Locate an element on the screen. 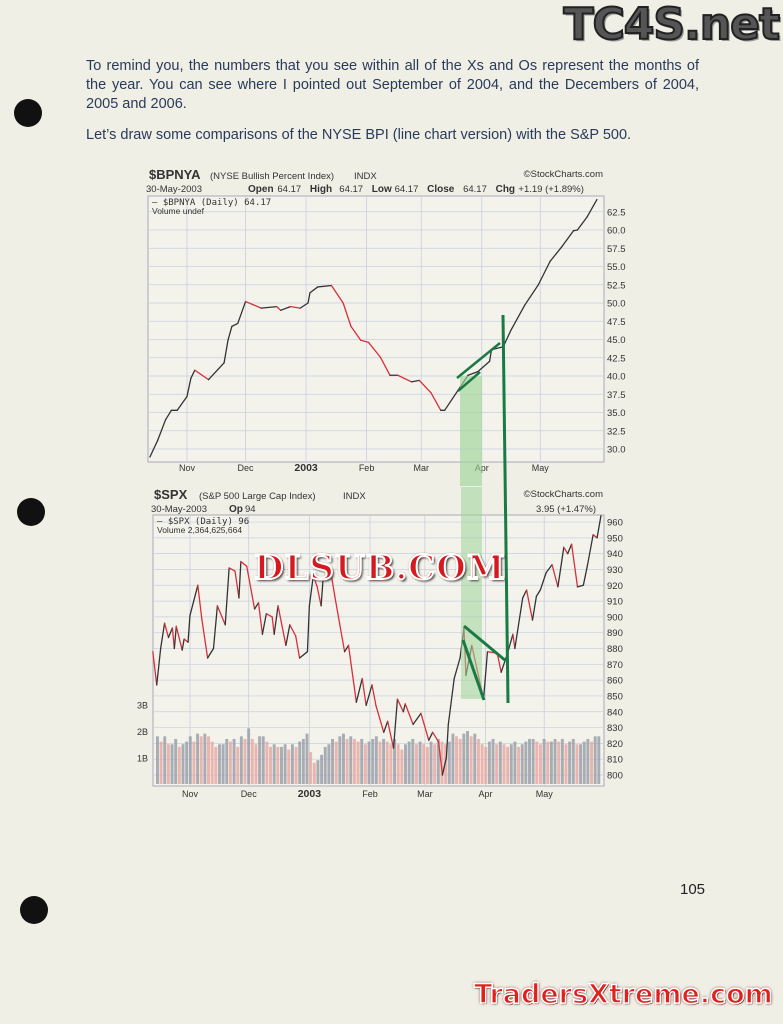 The height and width of the screenshot is (1024, 783). chart-name: (NYSE Bullish Percent Index) is located at coordinates (272, 176).